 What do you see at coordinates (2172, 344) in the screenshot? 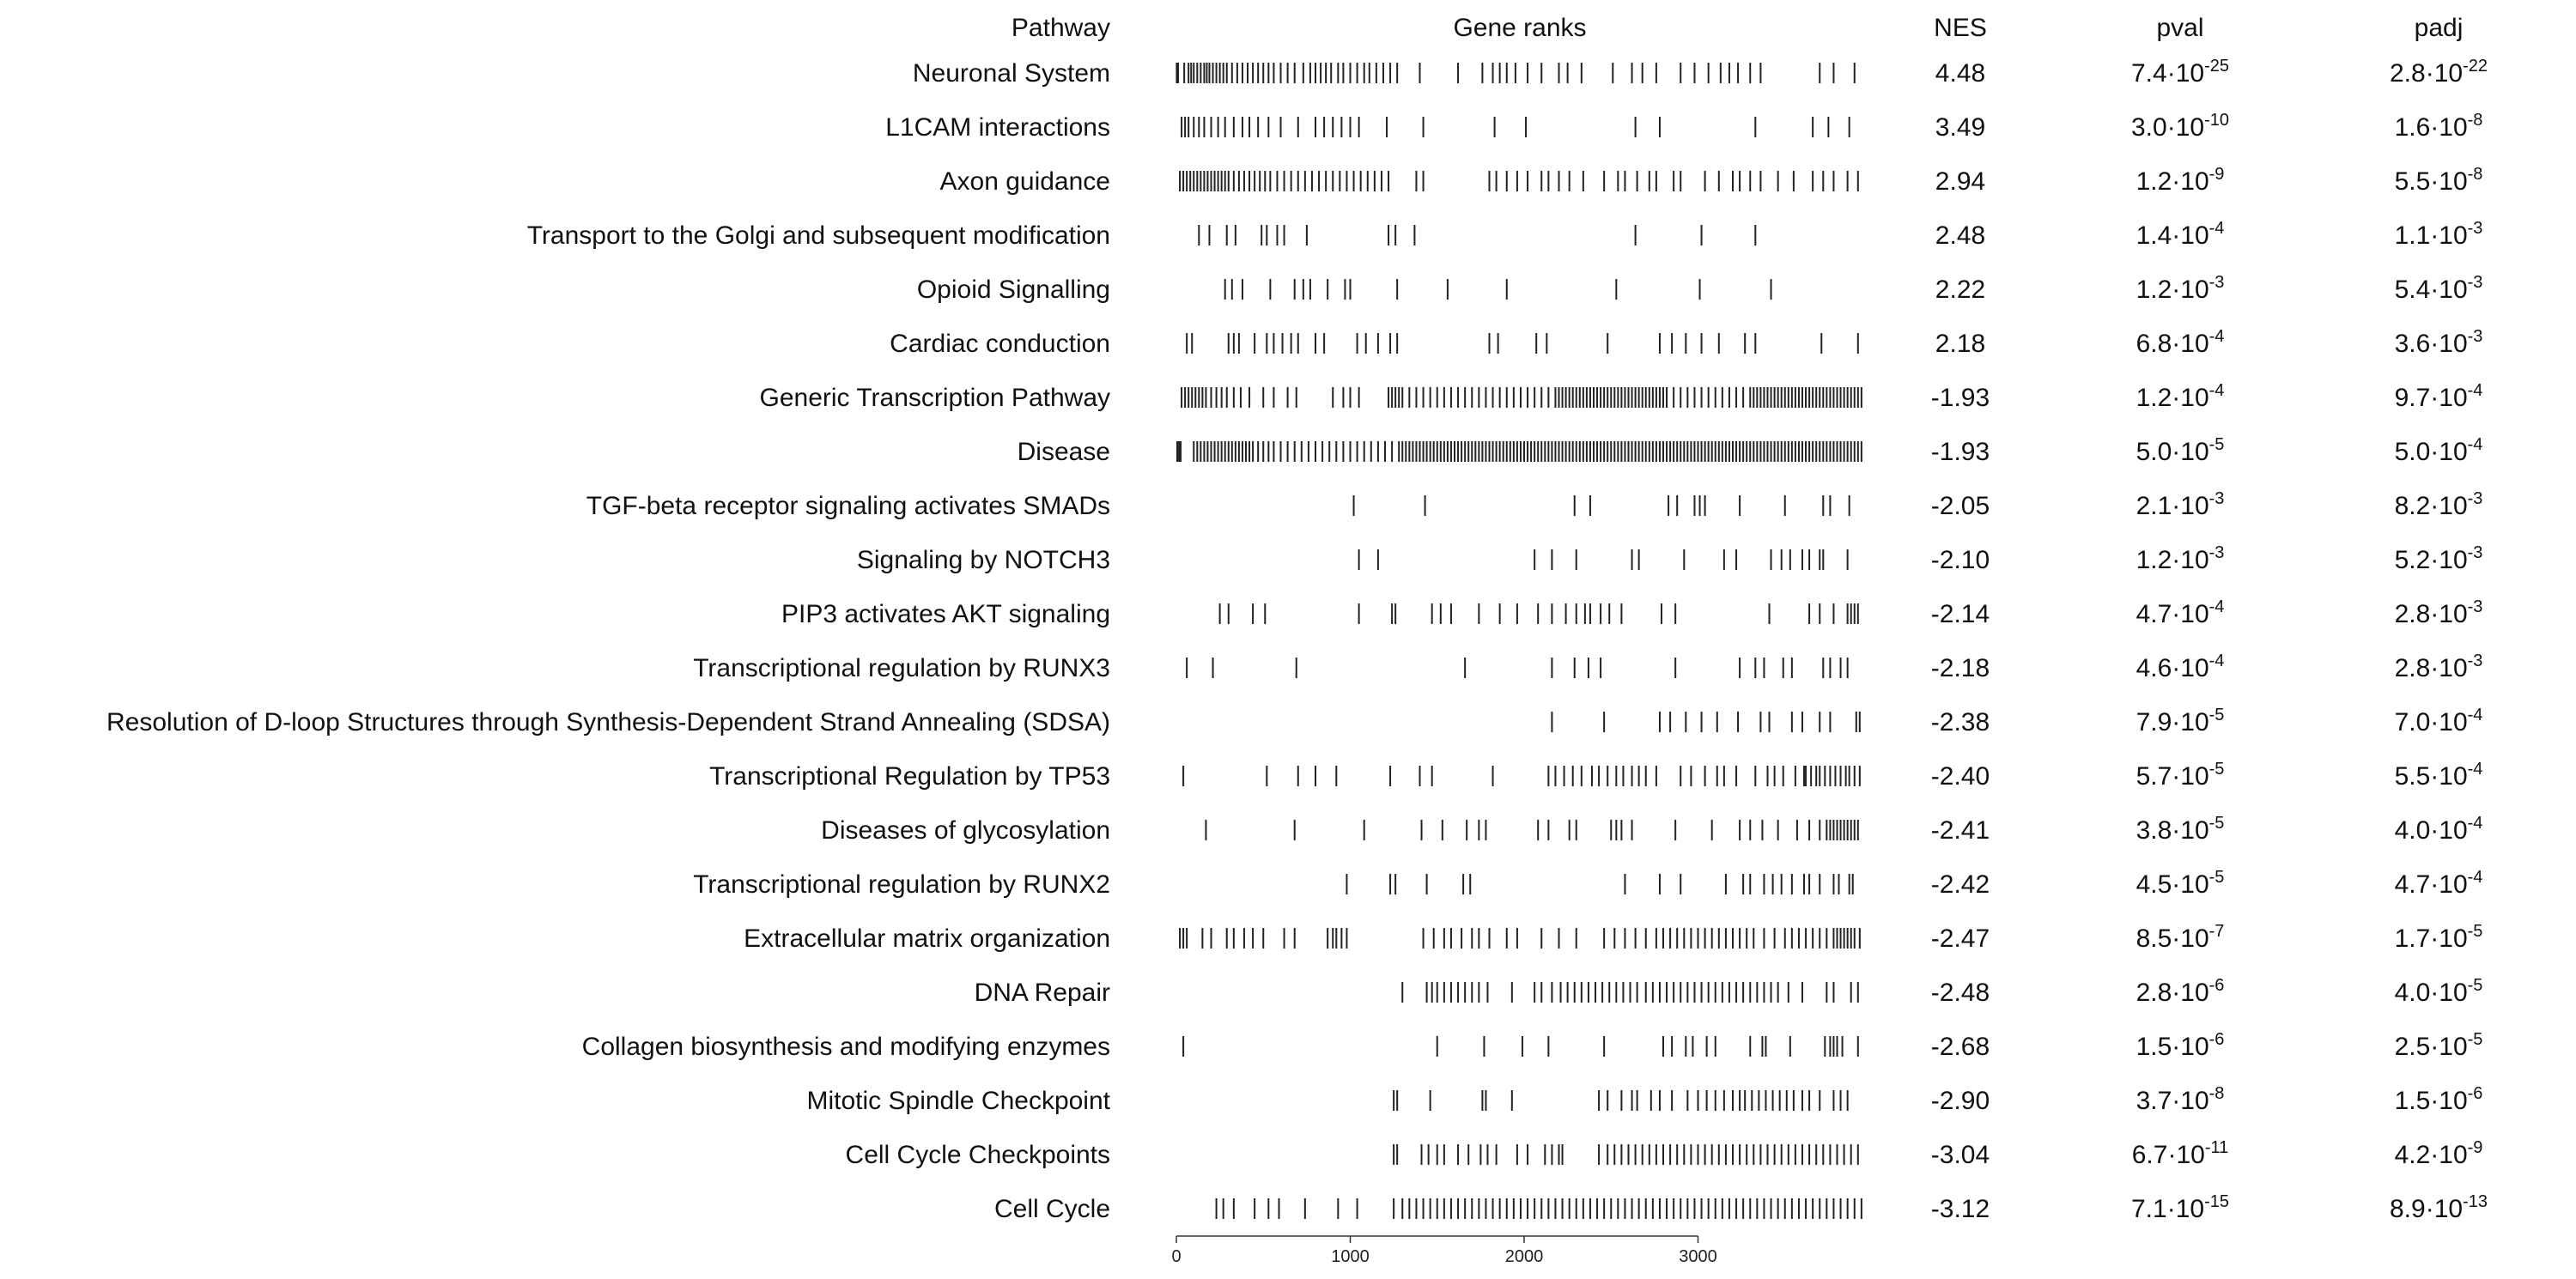
I see `pval-value-mantissa: 6.8·10` at bounding box center [2172, 344].